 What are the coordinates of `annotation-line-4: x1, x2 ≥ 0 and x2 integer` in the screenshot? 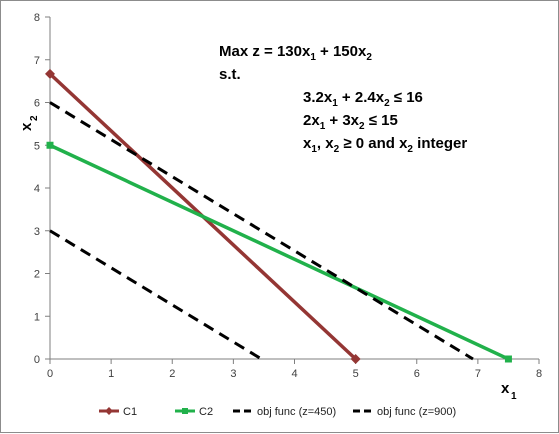 It's located at (385, 145).